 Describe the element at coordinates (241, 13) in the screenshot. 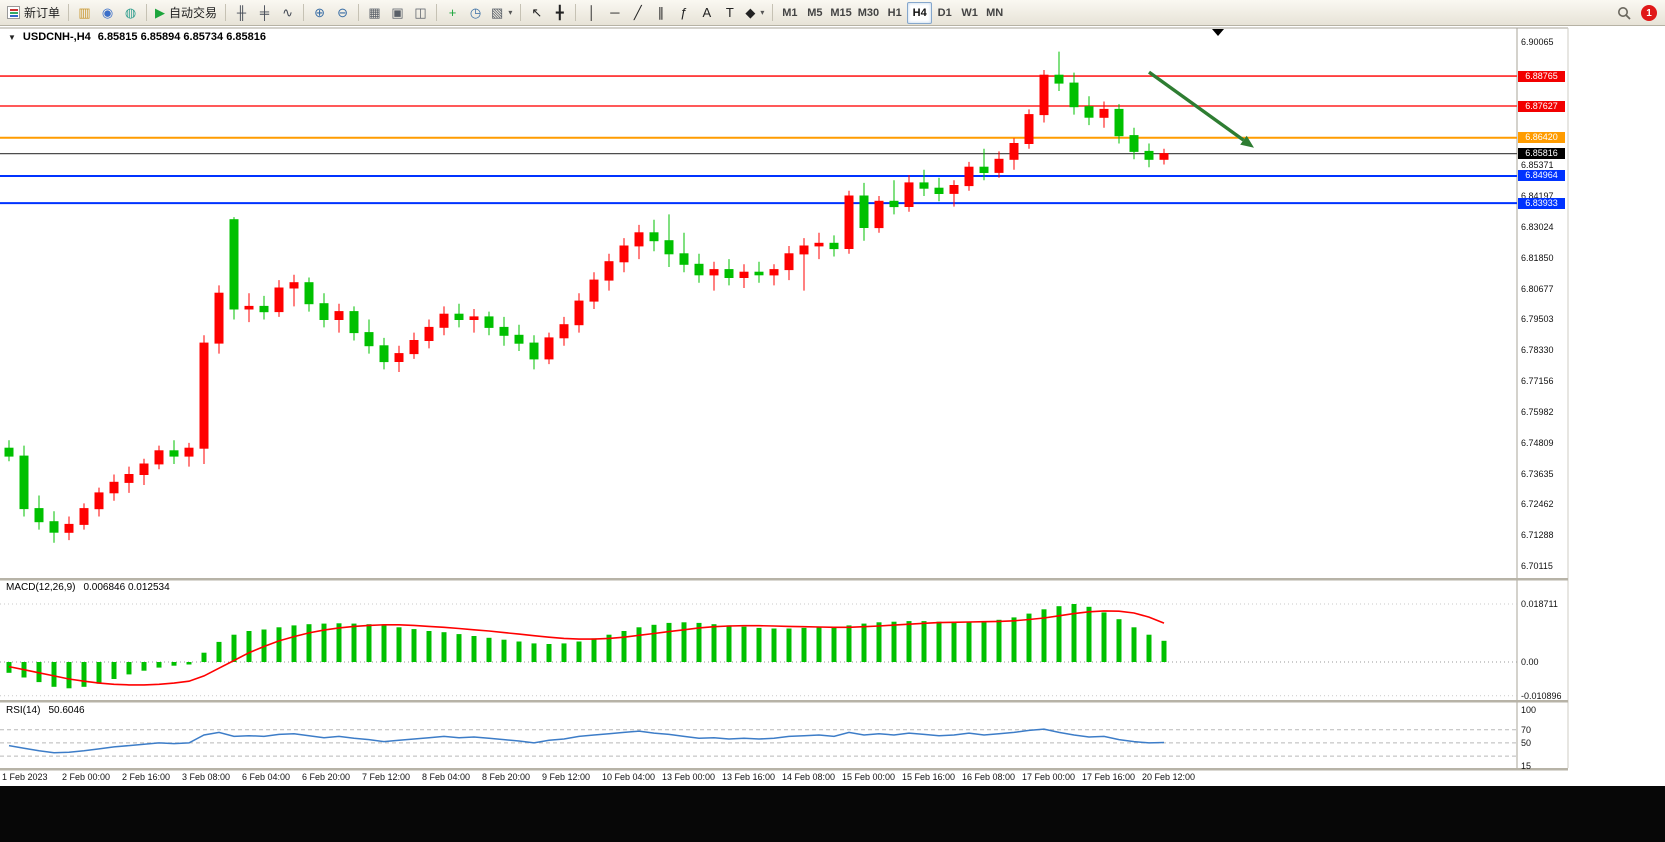

I see `bar-chart-mode-button: ╫` at that location.